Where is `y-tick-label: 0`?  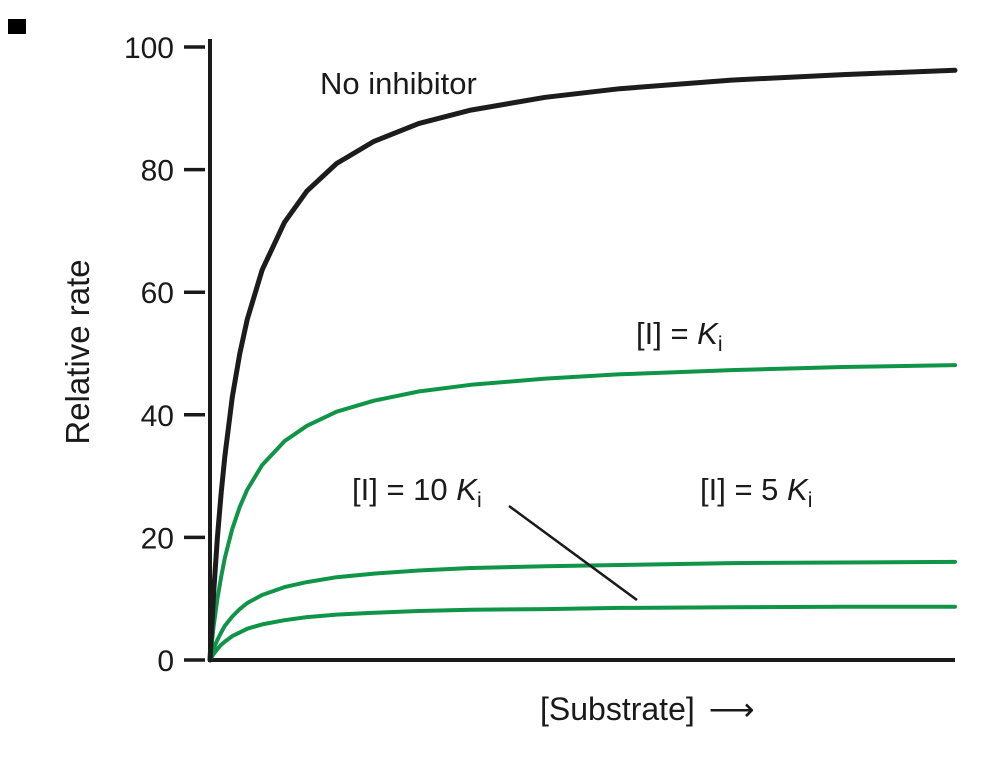 y-tick-label: 0 is located at coordinates (165, 661).